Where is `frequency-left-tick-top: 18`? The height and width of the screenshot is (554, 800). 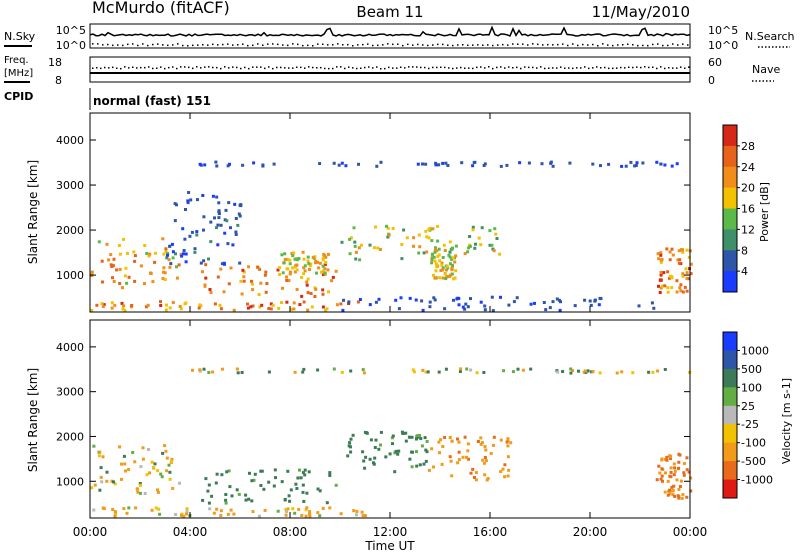
frequency-left-tick-top: 18 is located at coordinates (55, 62).